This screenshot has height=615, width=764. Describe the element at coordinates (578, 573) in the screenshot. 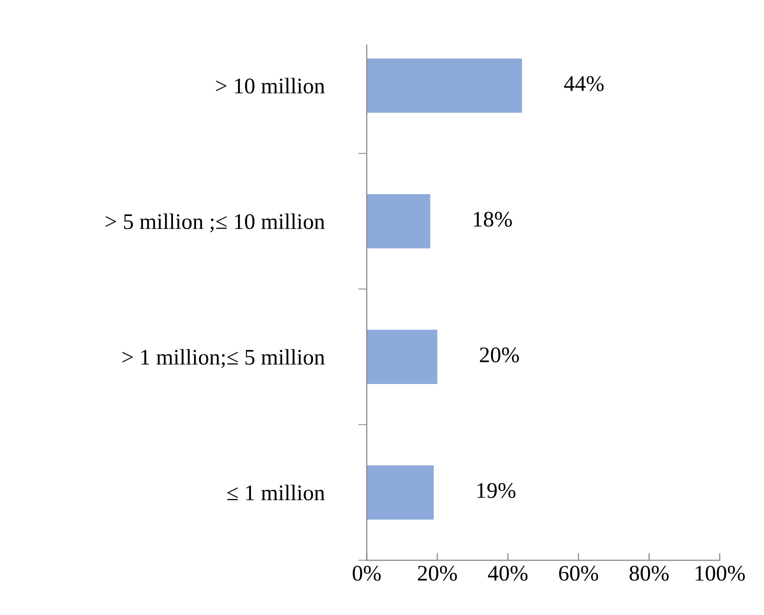

I see `x-tick-label: 60%` at that location.